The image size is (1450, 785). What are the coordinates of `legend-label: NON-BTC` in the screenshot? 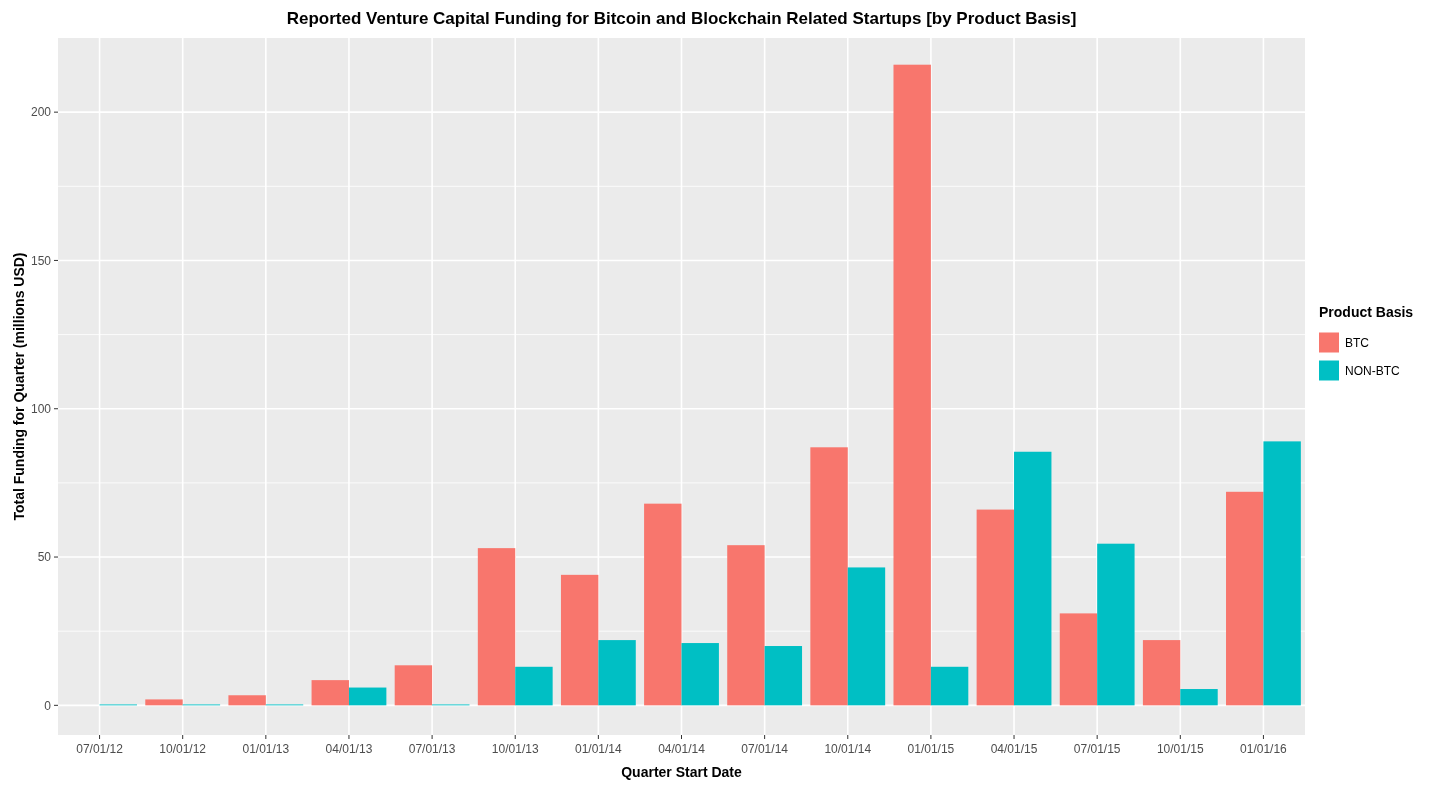 It's located at (1372, 370).